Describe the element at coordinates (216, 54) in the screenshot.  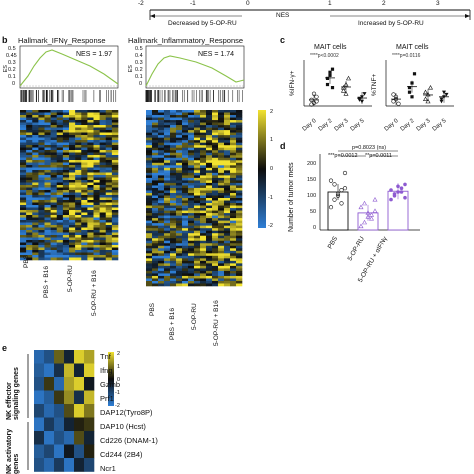
I see `gsea-nes: NES = 1.74` at that location.